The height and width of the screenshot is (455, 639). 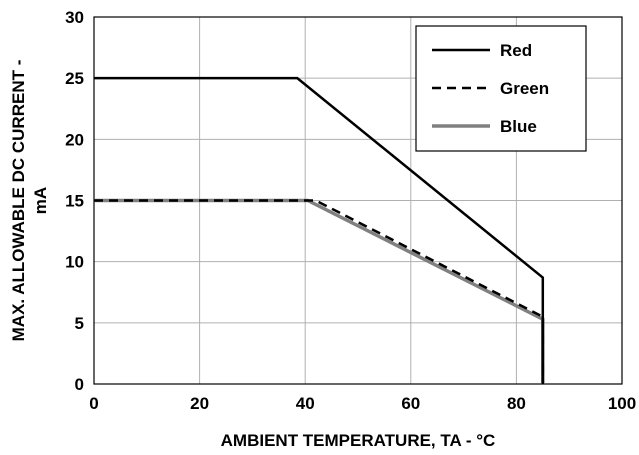 What do you see at coordinates (410, 403) in the screenshot?
I see `x-tick-label: 60` at bounding box center [410, 403].